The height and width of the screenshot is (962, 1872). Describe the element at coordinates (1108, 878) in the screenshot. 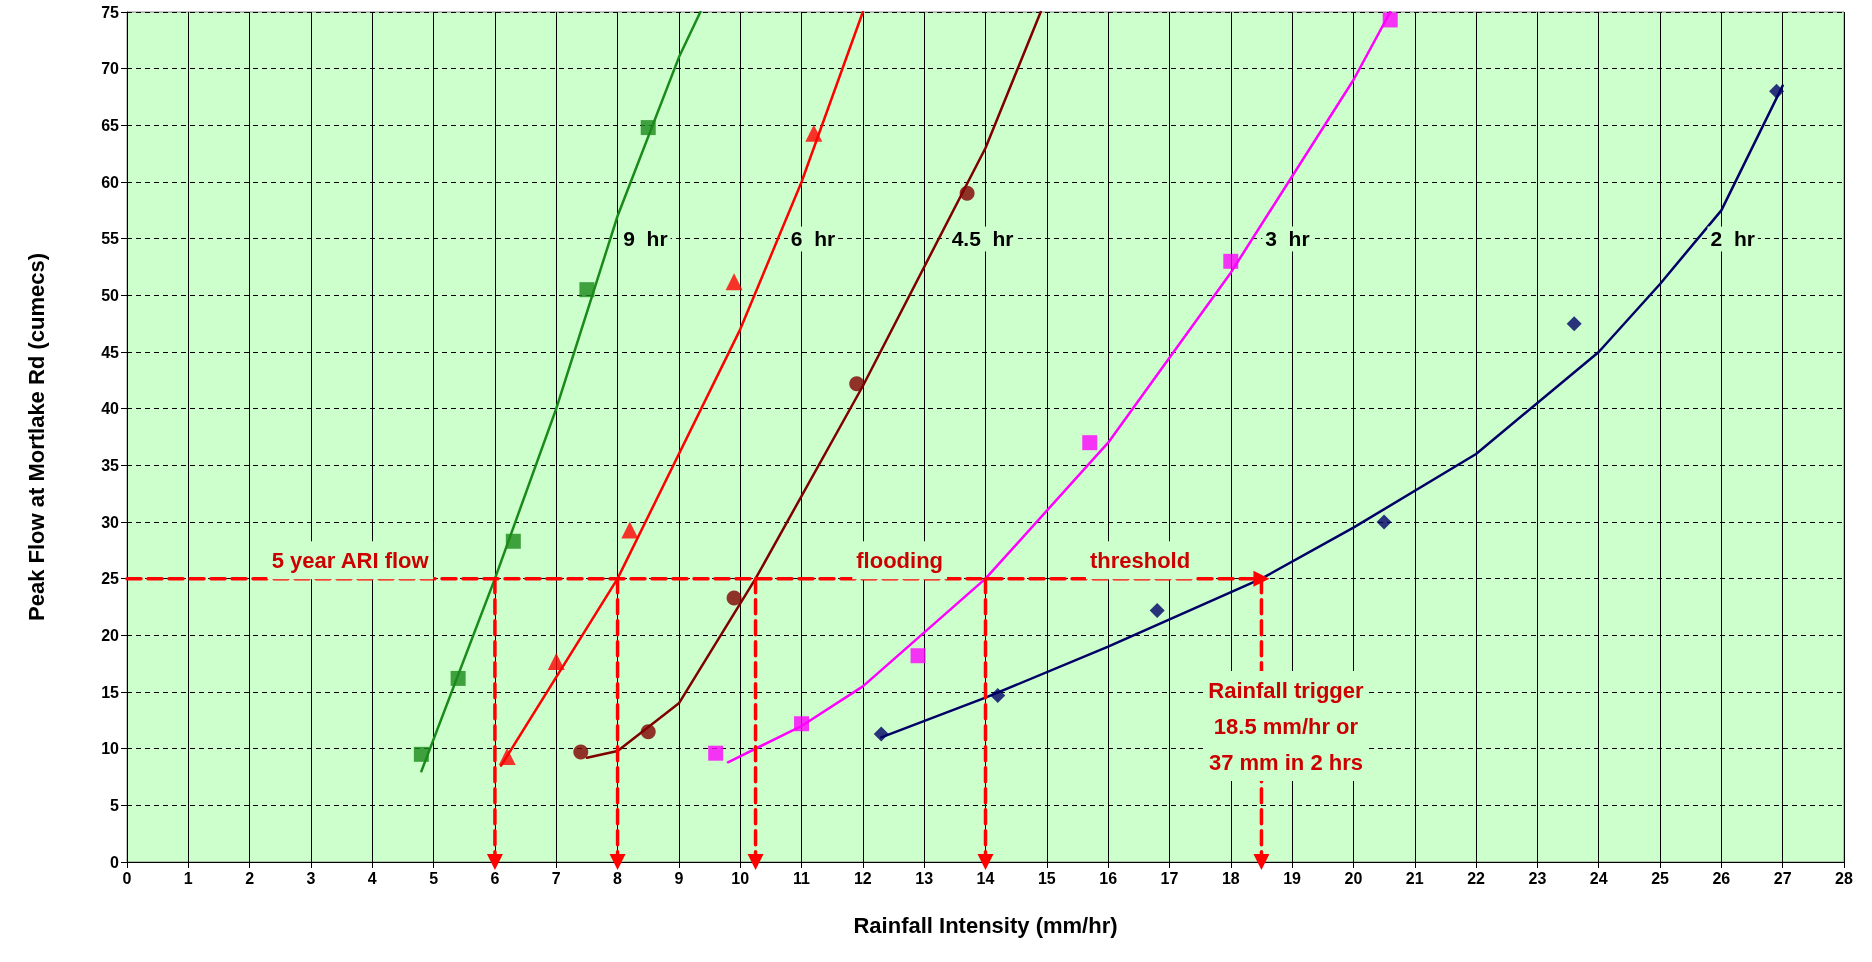

I see `x-tick-label: 16` at that location.